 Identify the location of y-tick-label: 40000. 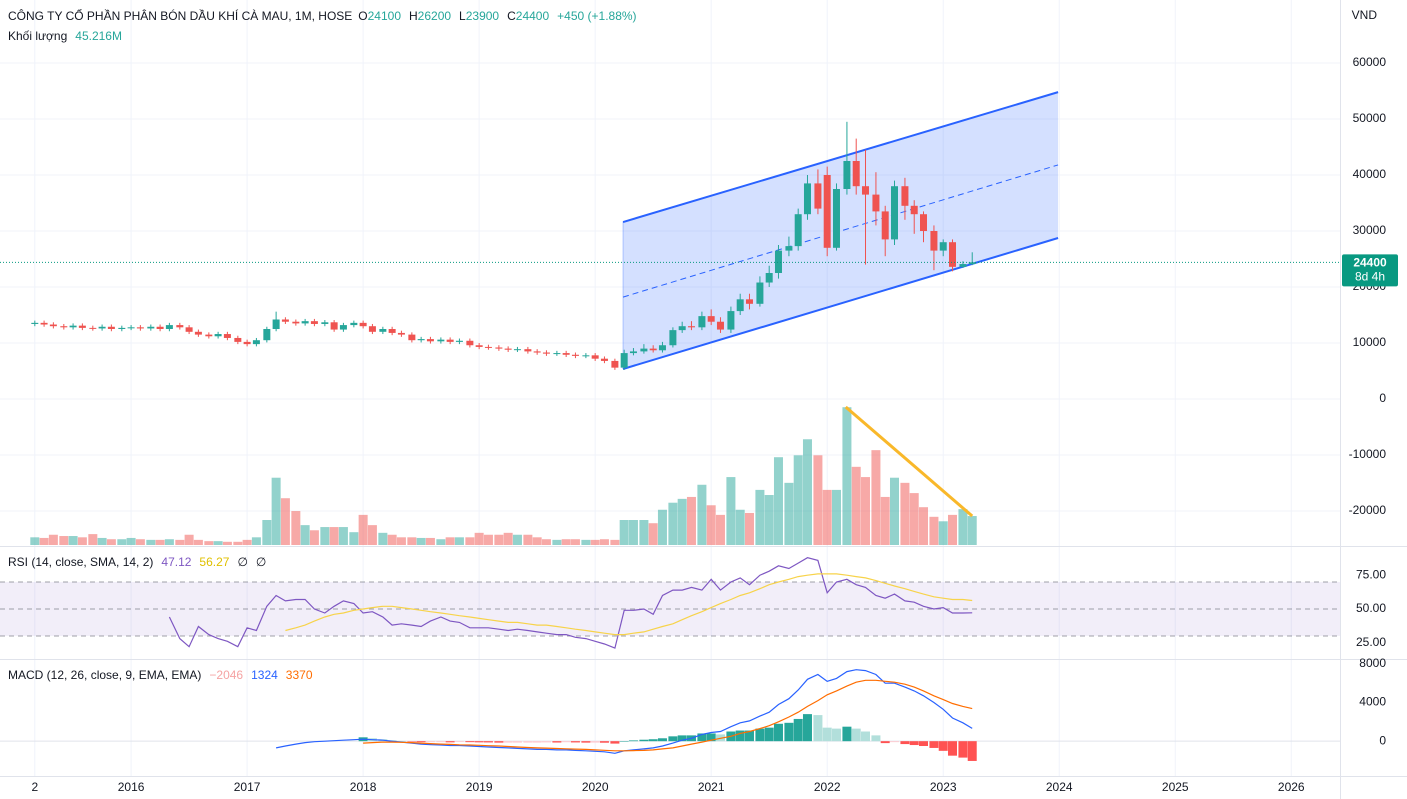
(1370, 174).